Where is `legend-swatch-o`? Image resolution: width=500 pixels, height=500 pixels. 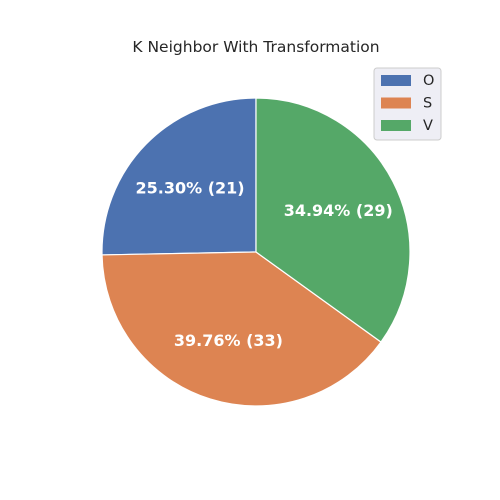
legend-swatch-o is located at coordinates (396, 80).